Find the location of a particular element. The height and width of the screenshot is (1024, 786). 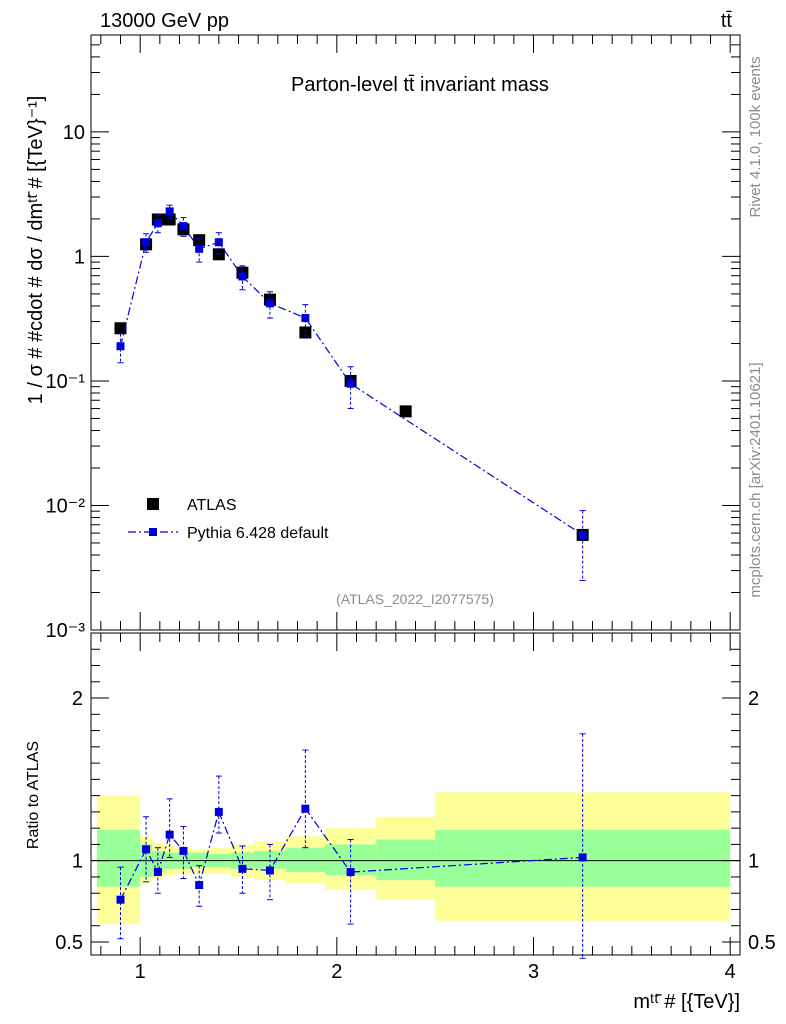

x-tick-label: 2 is located at coordinates (336, 972).